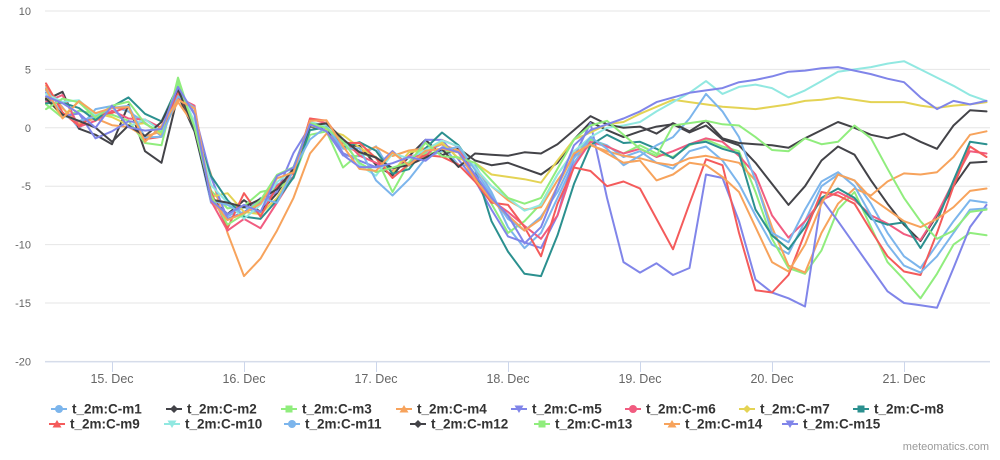 The image size is (1000, 460). Describe the element at coordinates (23, 362) in the screenshot. I see `svg-text: -20` at that location.